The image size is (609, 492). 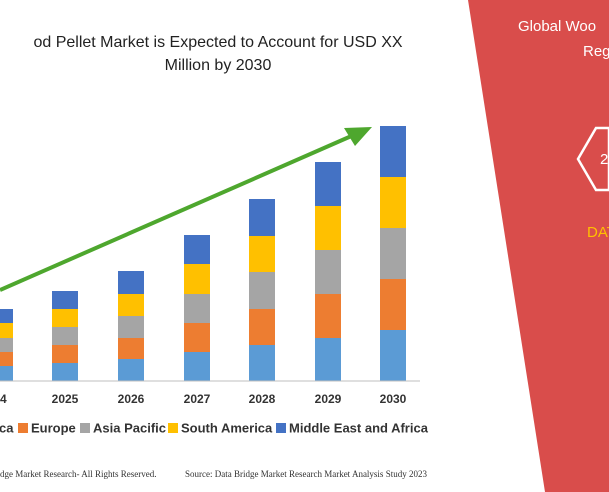 What do you see at coordinates (592, 159) in the screenshot?
I see `badge-hexagon` at bounding box center [592, 159].